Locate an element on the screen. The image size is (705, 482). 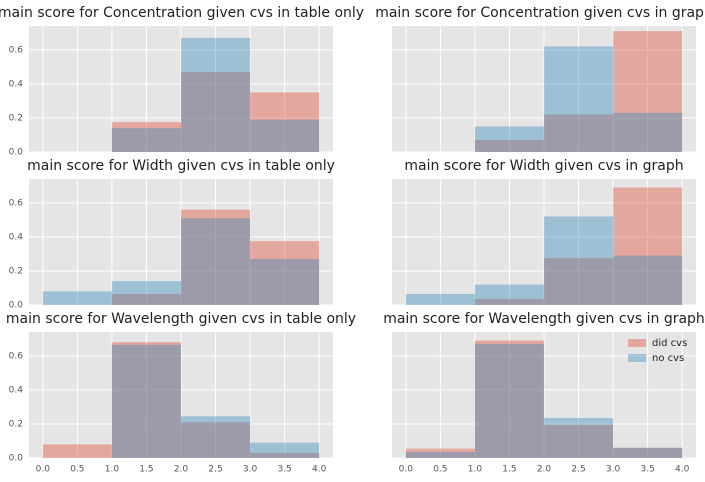
legend-label: did cvs is located at coordinates (669, 343).